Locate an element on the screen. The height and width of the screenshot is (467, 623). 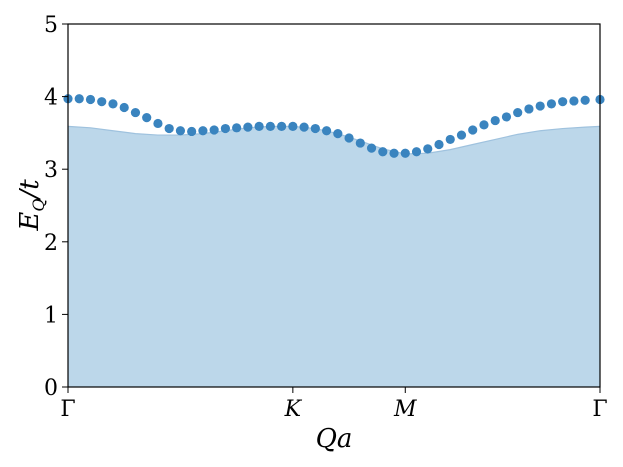
points-layer is located at coordinates (334, 126).